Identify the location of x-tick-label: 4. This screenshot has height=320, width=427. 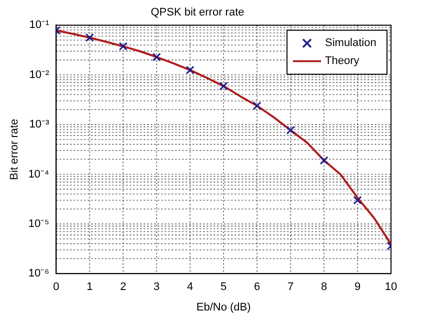
(190, 287).